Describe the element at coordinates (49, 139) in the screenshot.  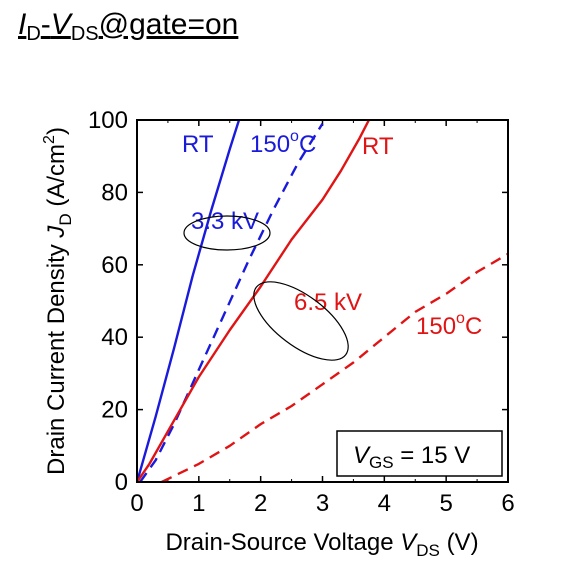
I see `y-label-unit-sup: 2` at that location.